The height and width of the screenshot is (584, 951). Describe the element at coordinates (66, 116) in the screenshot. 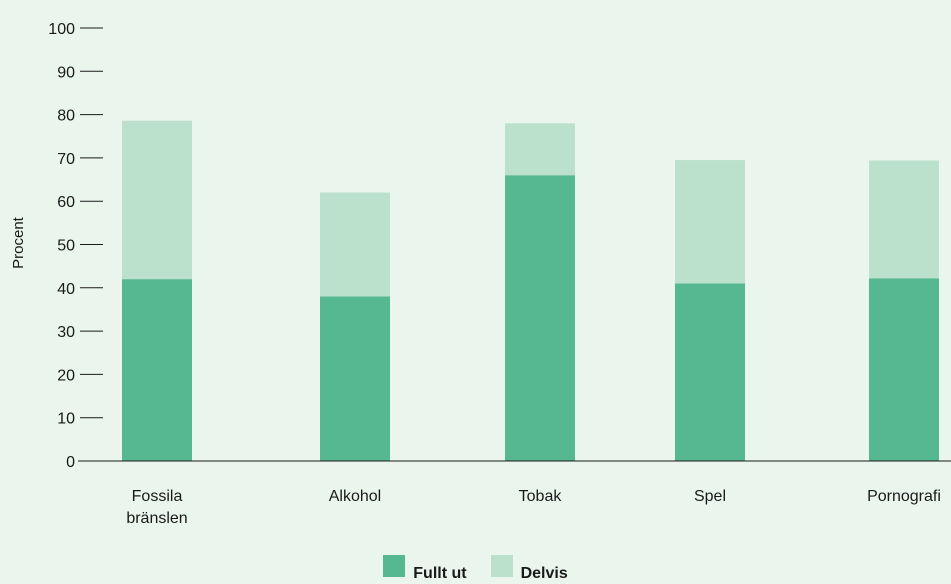

I see `y-tick-label: 80` at that location.